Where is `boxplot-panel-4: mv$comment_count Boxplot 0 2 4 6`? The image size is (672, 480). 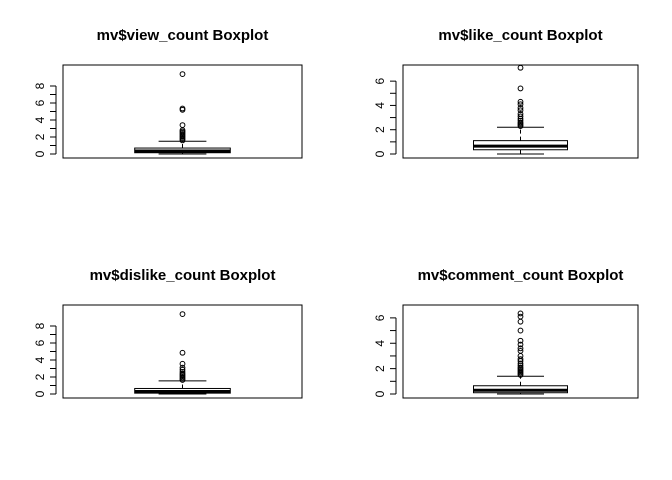
boxplot-panel-4: mv$comment_count Boxplot 0 2 4 6 is located at coordinates (506, 333).